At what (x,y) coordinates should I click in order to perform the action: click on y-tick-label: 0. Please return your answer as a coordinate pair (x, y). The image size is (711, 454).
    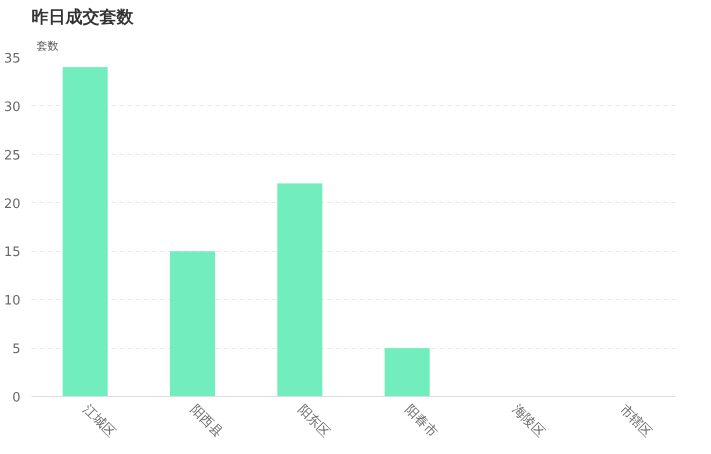
    Looking at the image, I should click on (16, 398).